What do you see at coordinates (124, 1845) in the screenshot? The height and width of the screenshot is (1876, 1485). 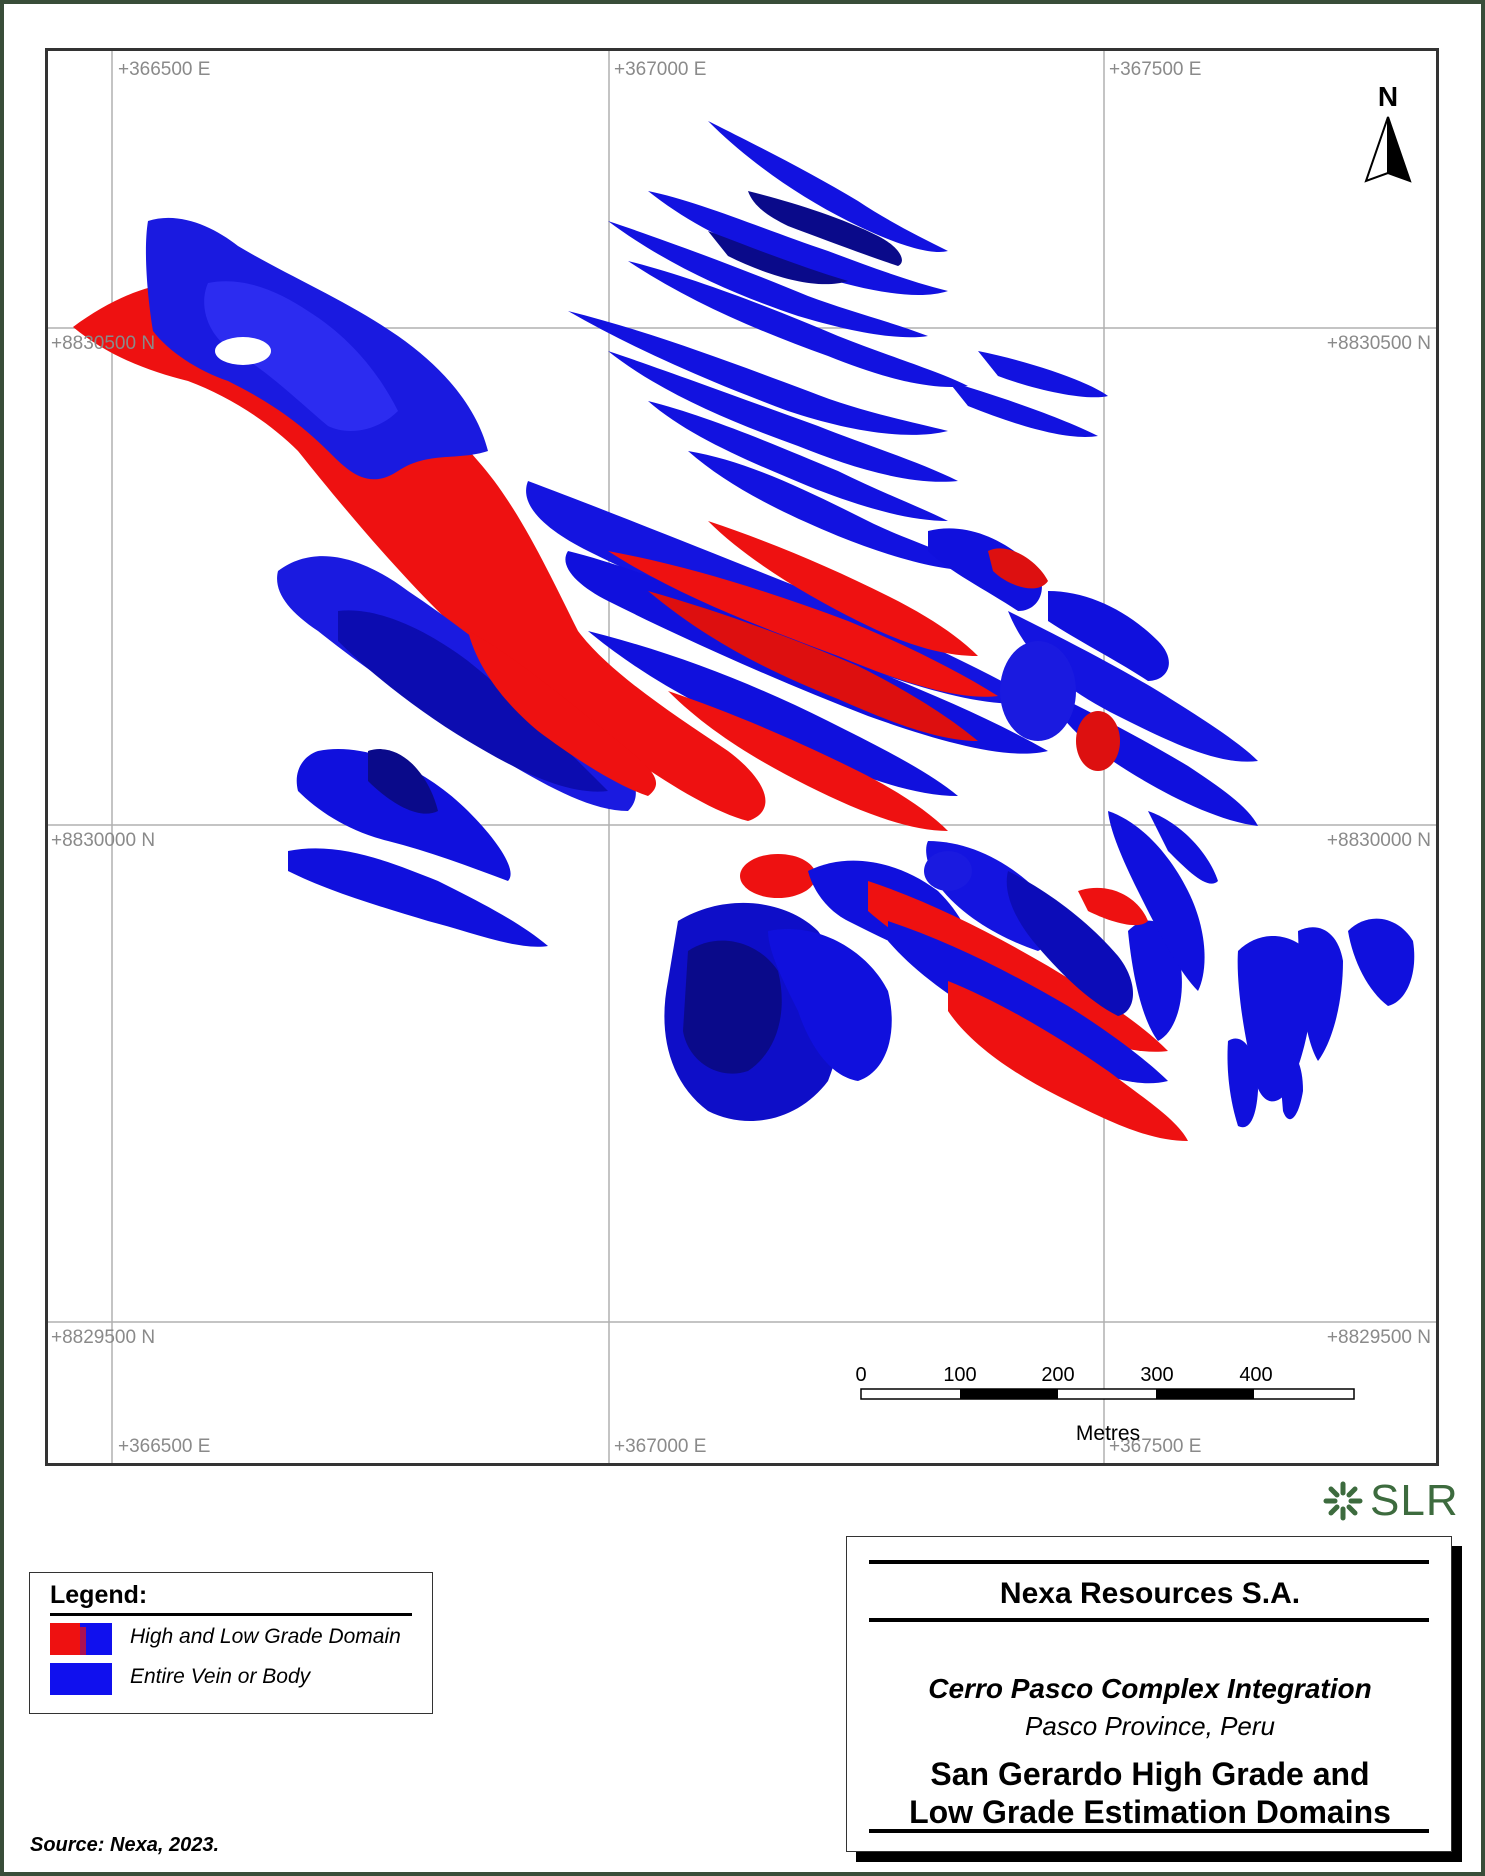 I see `source-note: Source: Nexa, 2023.` at bounding box center [124, 1845].